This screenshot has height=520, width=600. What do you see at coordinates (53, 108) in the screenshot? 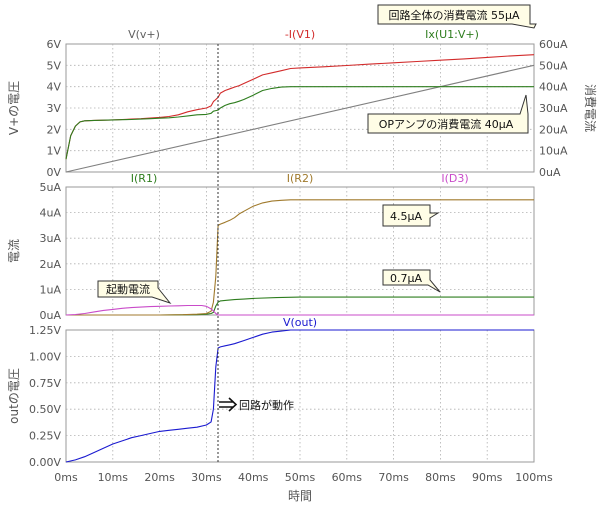
I see `y-tick-label: 3V` at bounding box center [53, 108].